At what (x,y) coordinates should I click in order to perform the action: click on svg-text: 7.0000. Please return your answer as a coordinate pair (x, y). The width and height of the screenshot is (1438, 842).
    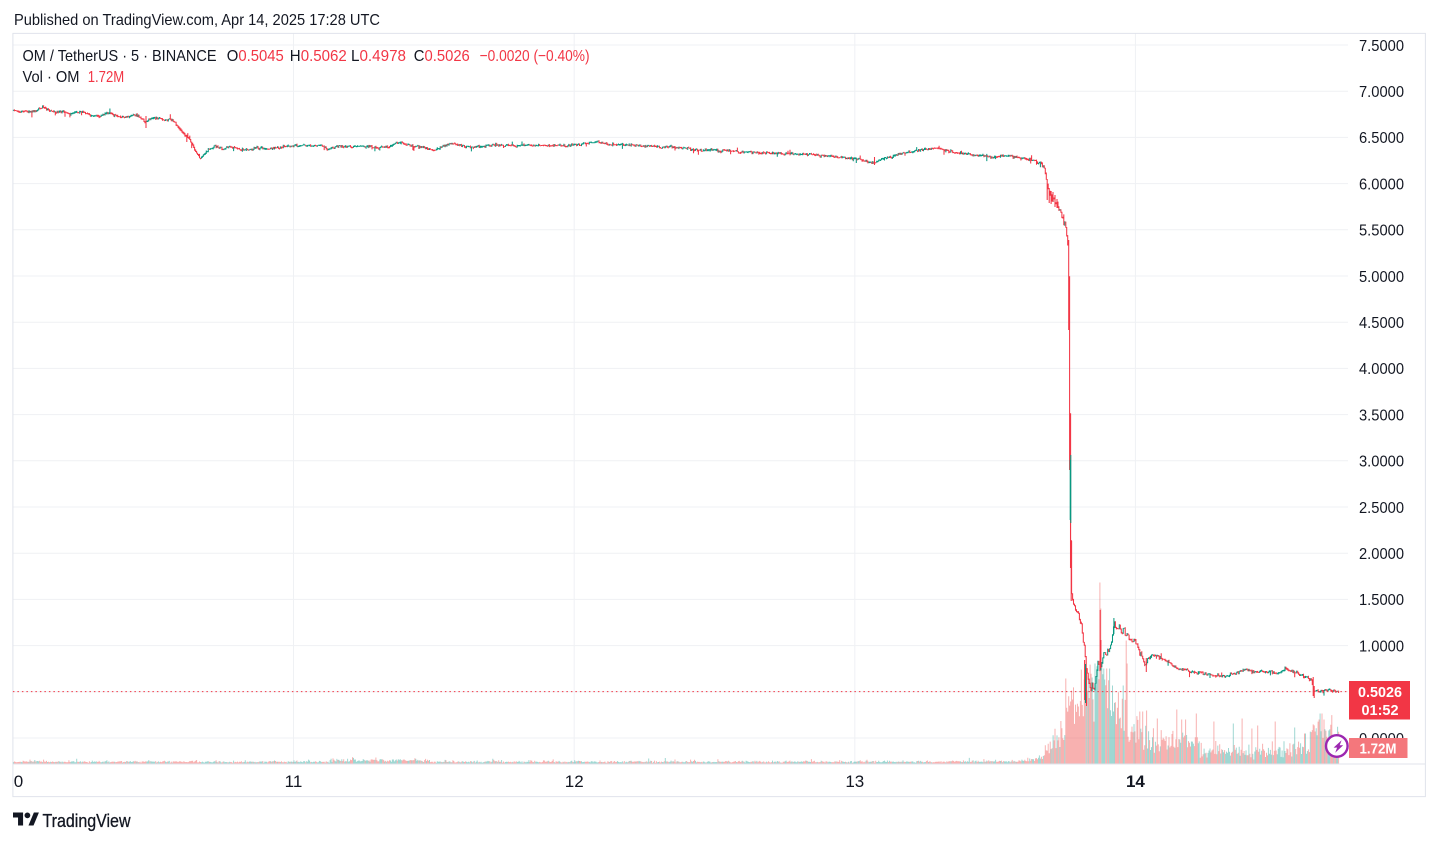
    Looking at the image, I should click on (1381, 92).